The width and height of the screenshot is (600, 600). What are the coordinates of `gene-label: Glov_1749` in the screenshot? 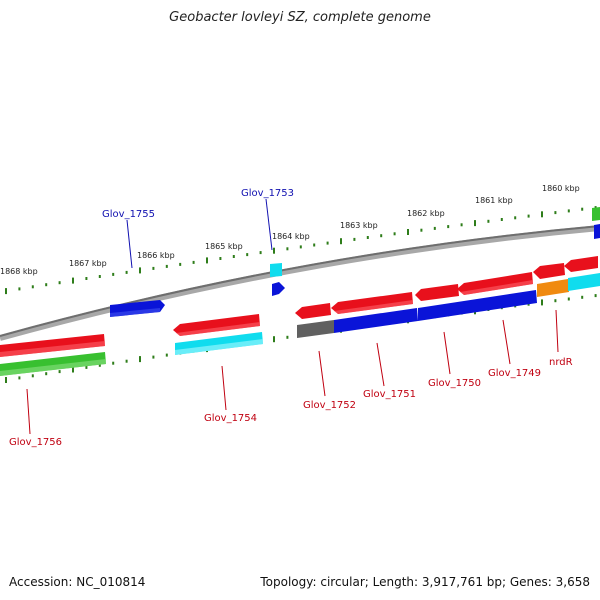 It's located at (514, 373).